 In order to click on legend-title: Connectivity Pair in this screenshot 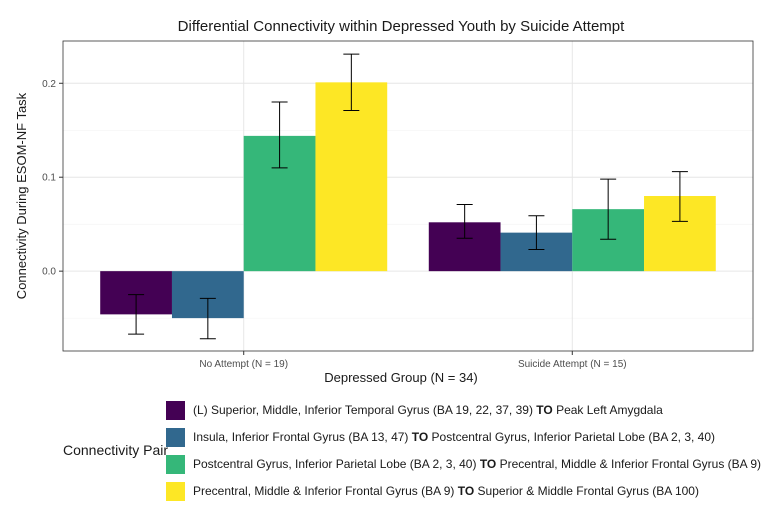, I will do `click(116, 450)`.